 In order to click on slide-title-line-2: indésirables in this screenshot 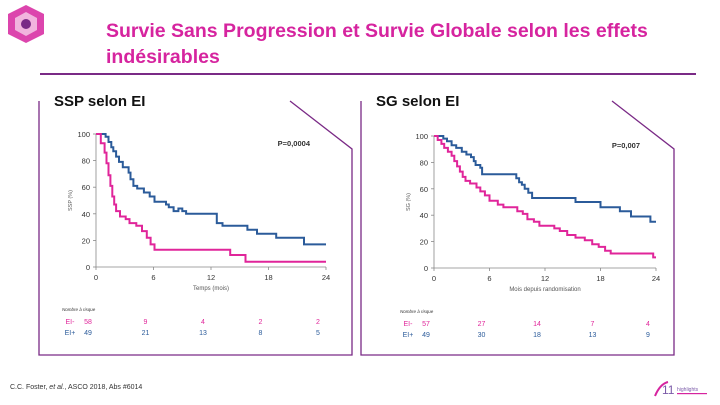, I will do `click(163, 57)`.